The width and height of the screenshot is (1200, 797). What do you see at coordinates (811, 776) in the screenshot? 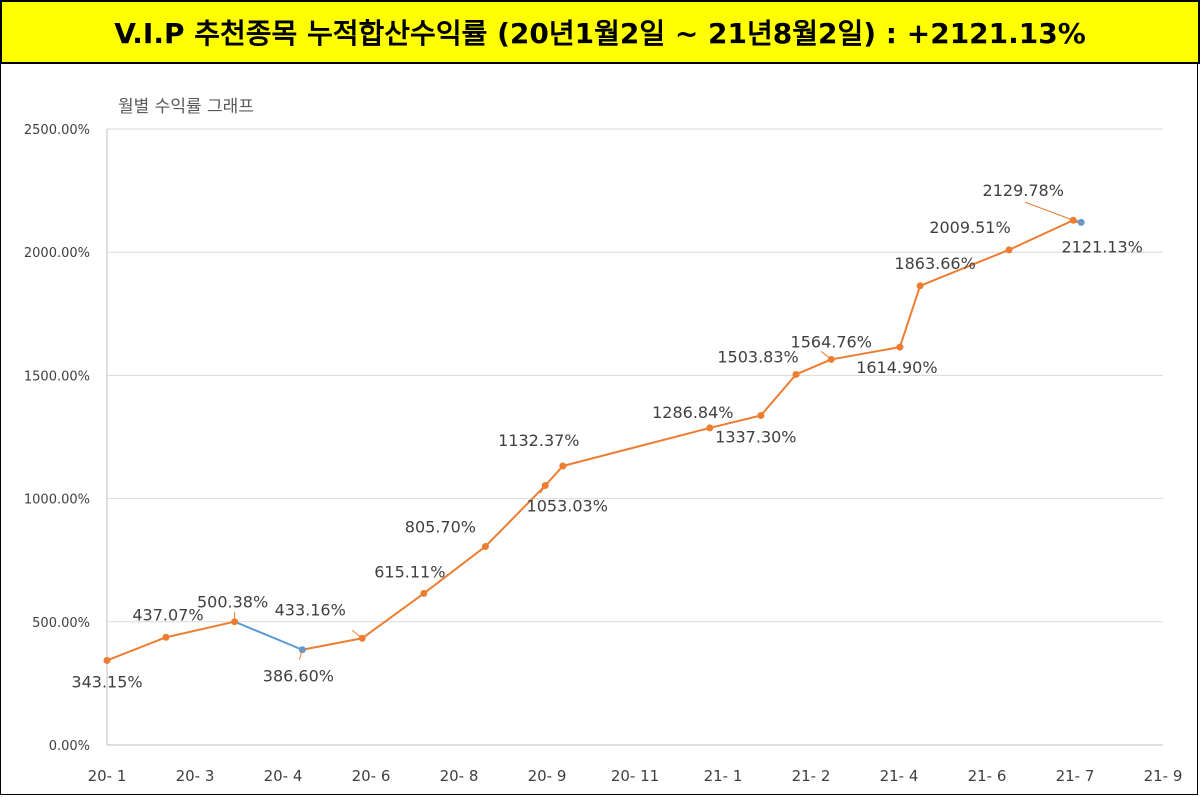
I see `x-tick-label: 21- 2` at bounding box center [811, 776].